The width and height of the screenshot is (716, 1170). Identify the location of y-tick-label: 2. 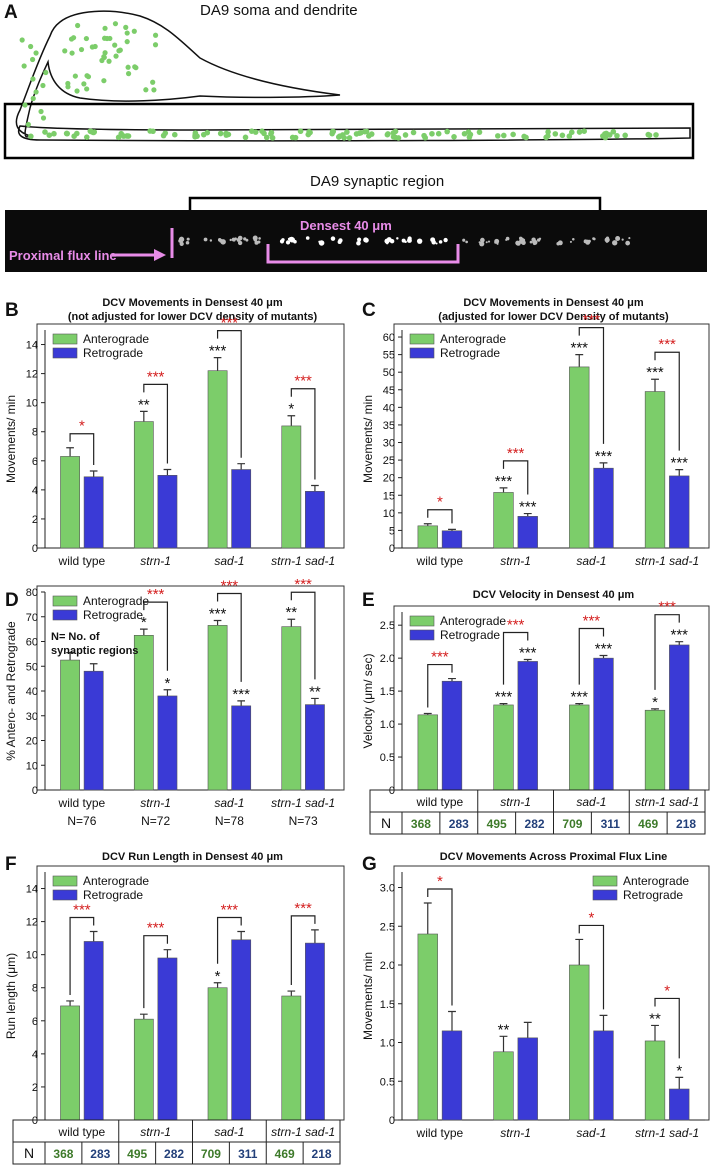
(35, 1088).